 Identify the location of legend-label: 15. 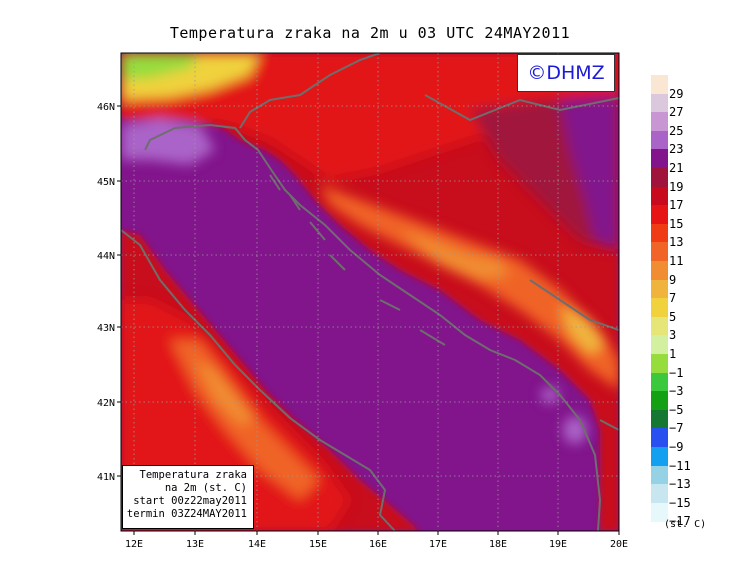
(676, 223).